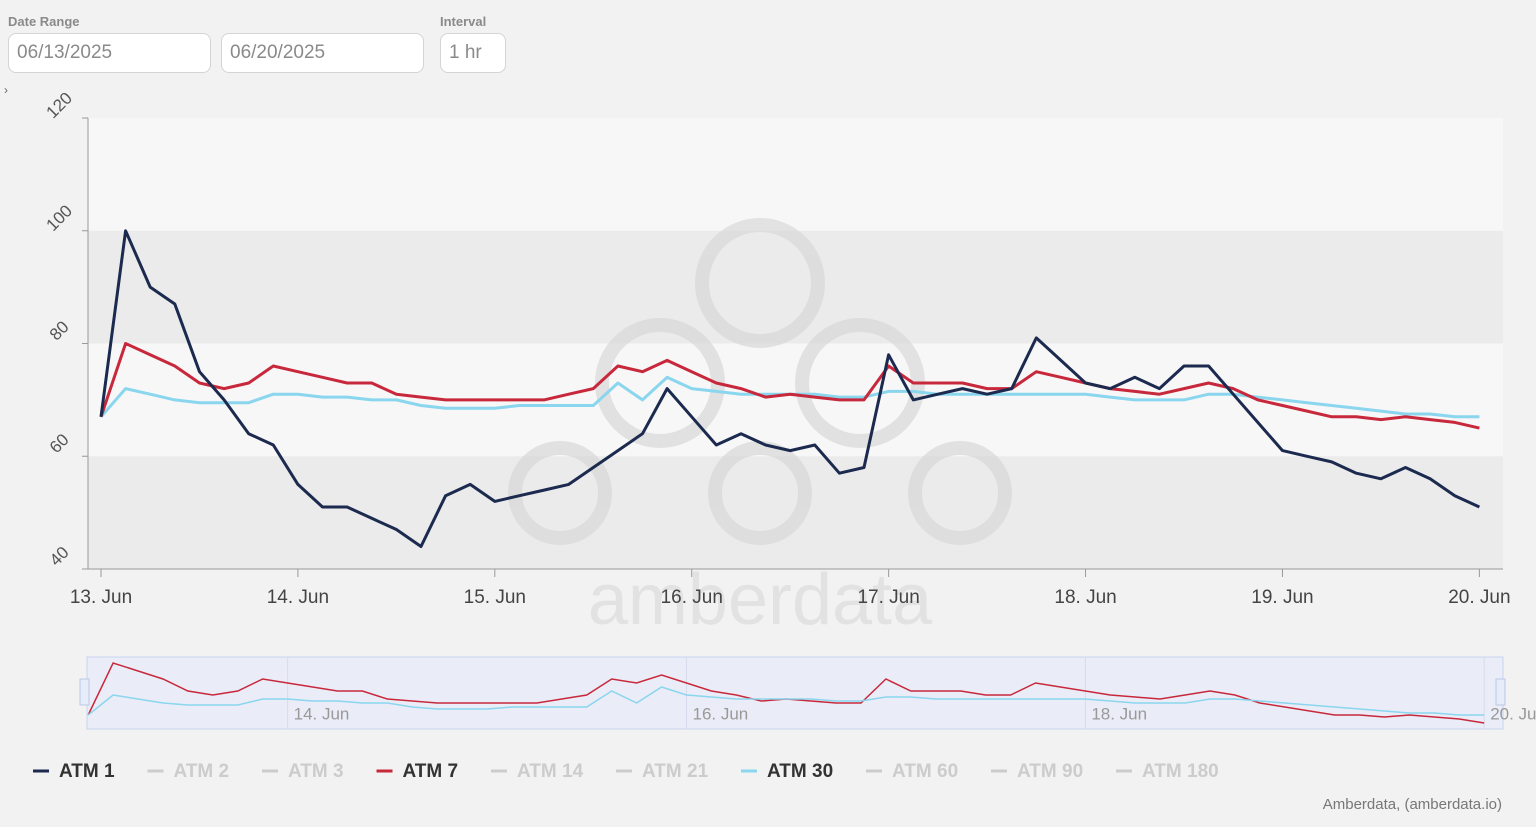 This screenshot has height=827, width=1536. I want to click on x-tick-label: 13. Jun, so click(101, 597).